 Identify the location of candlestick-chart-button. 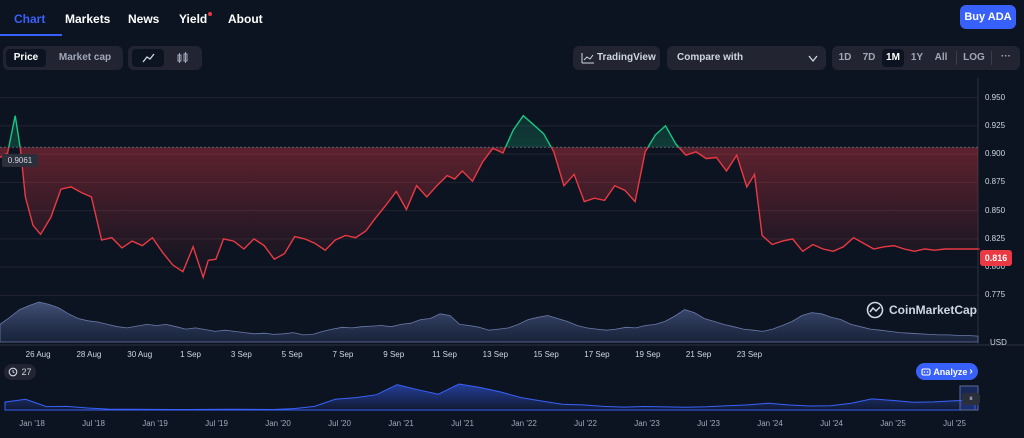
(182, 58).